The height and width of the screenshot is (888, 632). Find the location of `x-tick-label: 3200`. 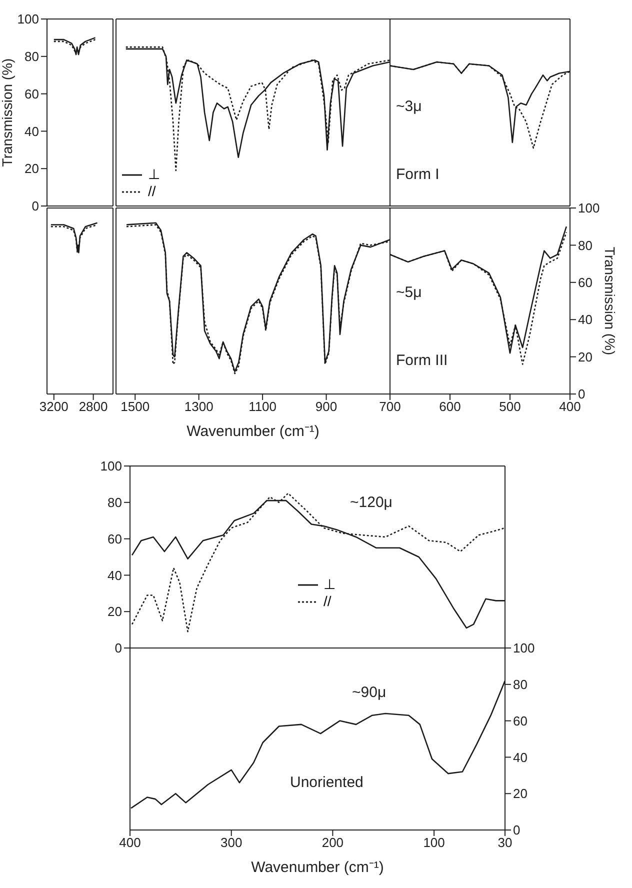

x-tick-label: 3200 is located at coordinates (53, 406).